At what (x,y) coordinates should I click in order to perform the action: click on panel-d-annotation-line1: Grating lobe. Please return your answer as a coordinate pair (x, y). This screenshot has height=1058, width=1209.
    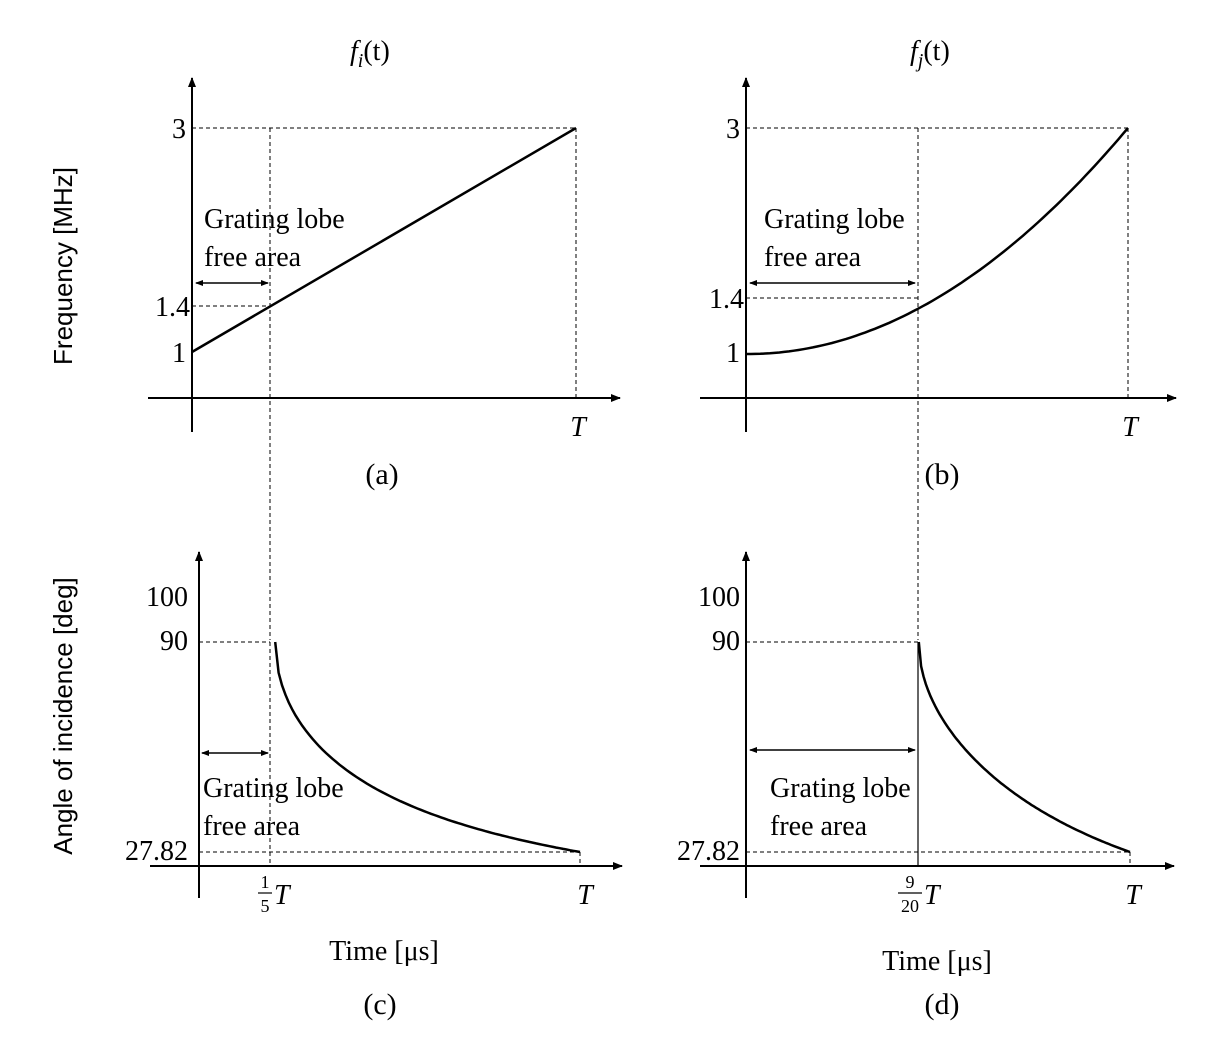
    Looking at the image, I should click on (840, 788).